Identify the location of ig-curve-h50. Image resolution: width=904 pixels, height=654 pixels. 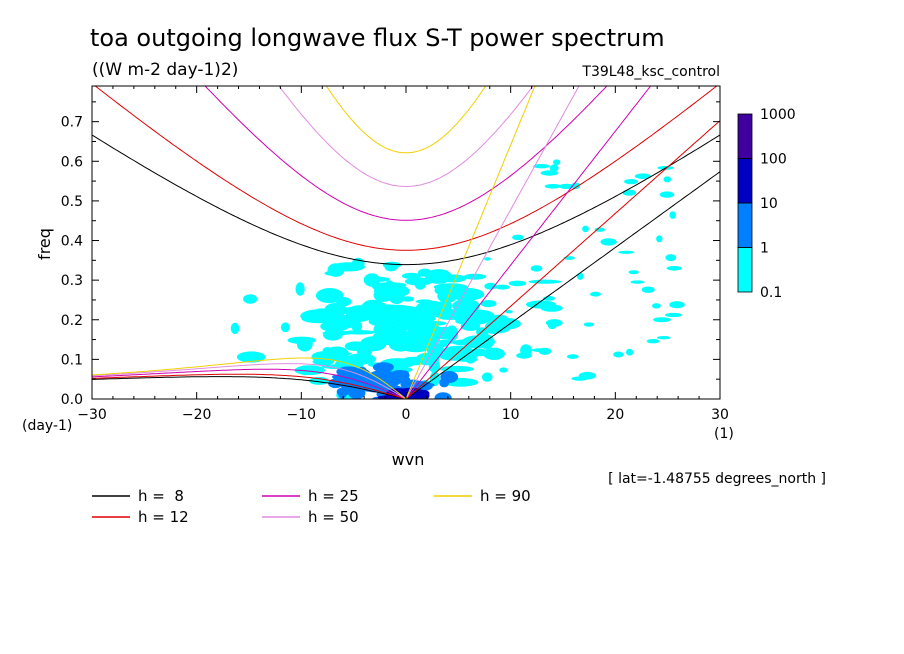
(406, 137).